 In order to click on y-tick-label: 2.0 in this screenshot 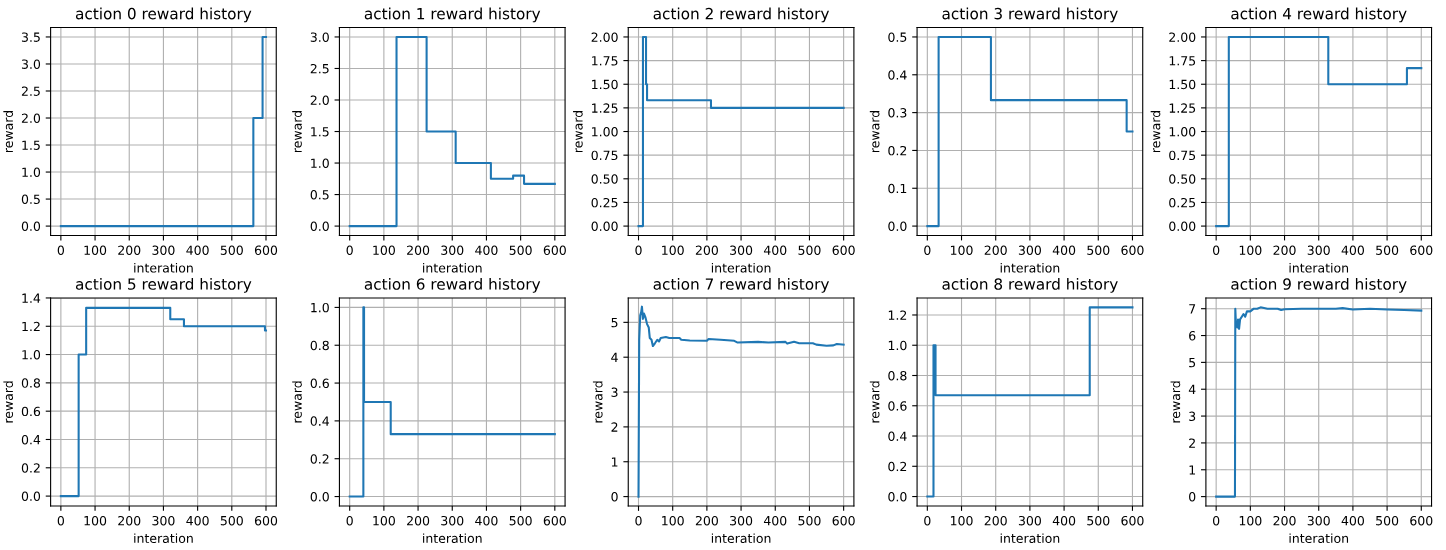, I will do `click(31, 118)`.